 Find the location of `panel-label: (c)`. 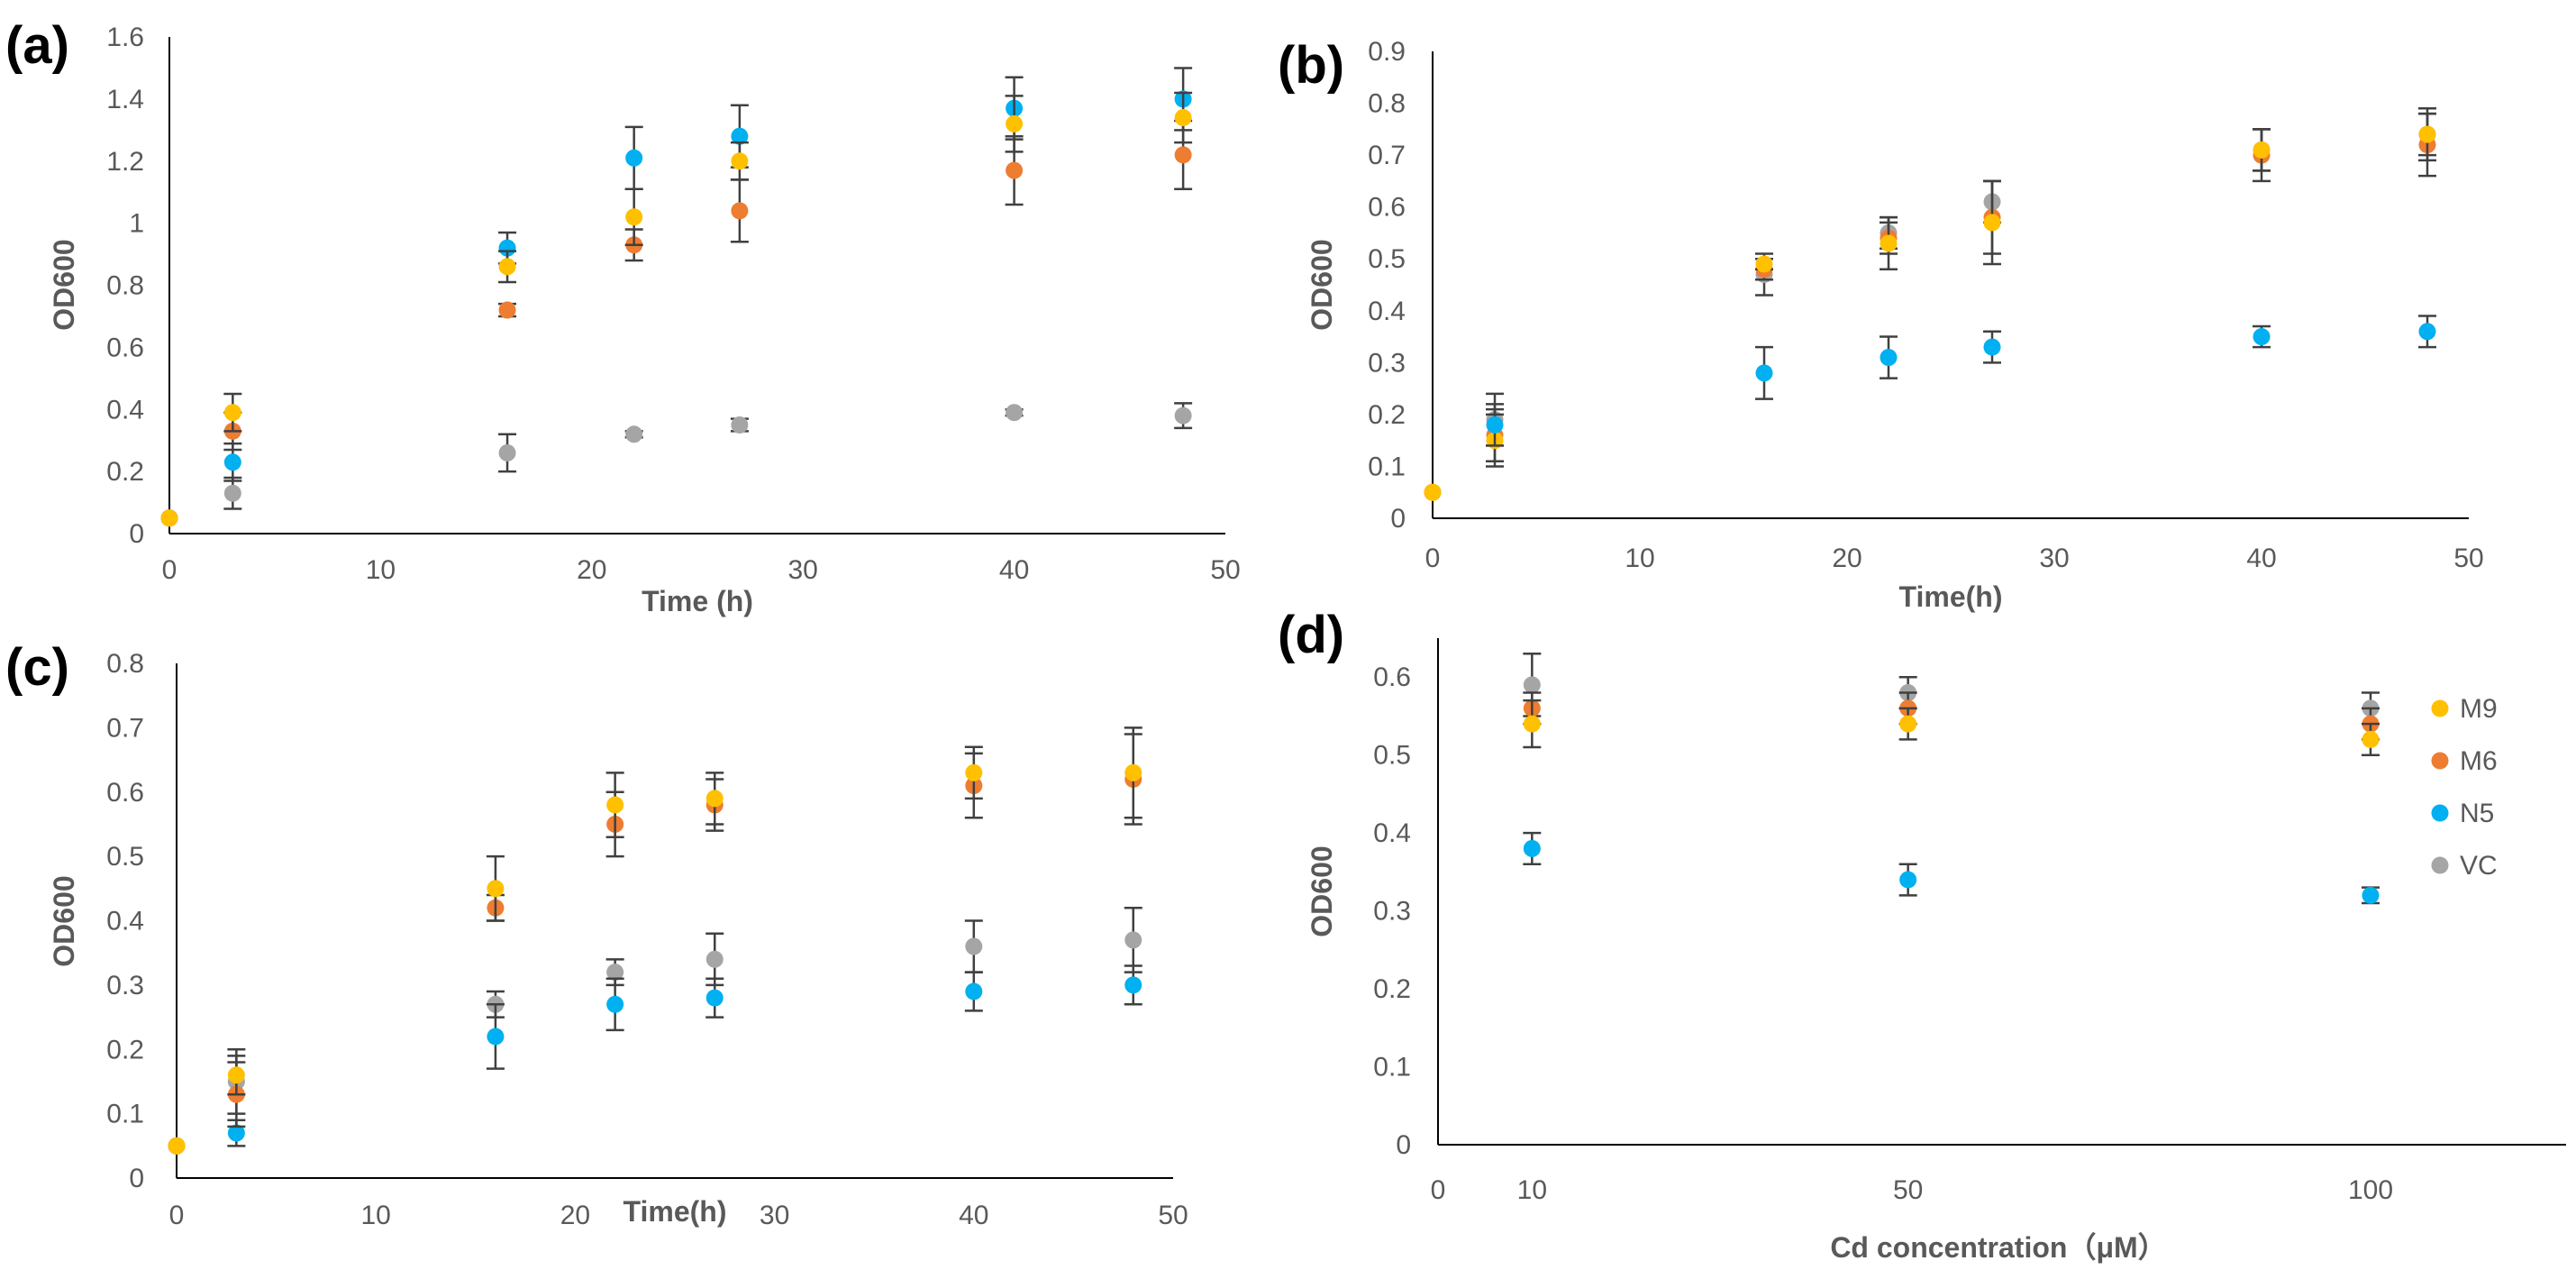

panel-label: (c) is located at coordinates (37, 667).